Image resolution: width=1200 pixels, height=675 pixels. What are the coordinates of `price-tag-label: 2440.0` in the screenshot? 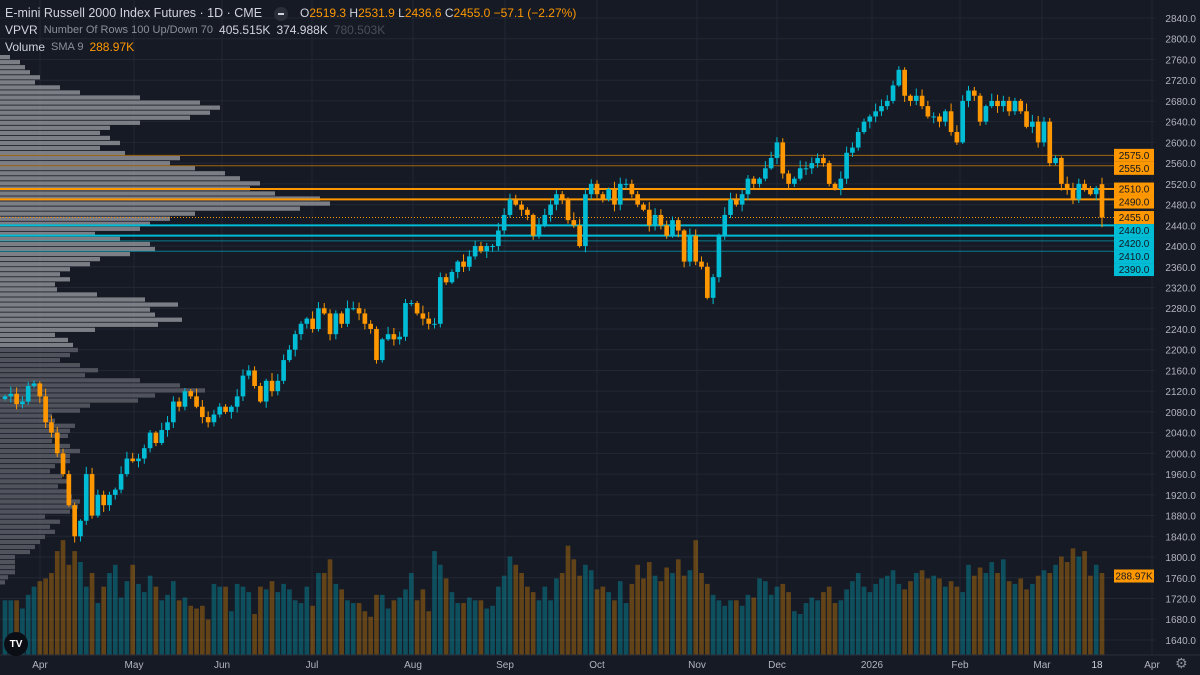 It's located at (1134, 231).